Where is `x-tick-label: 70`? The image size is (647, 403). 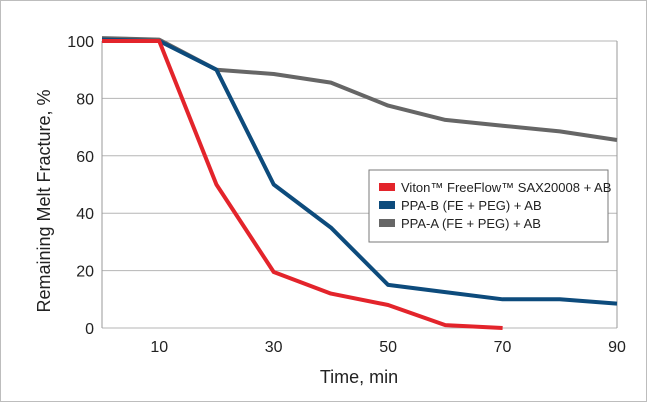 x-tick-label: 70 is located at coordinates (503, 347).